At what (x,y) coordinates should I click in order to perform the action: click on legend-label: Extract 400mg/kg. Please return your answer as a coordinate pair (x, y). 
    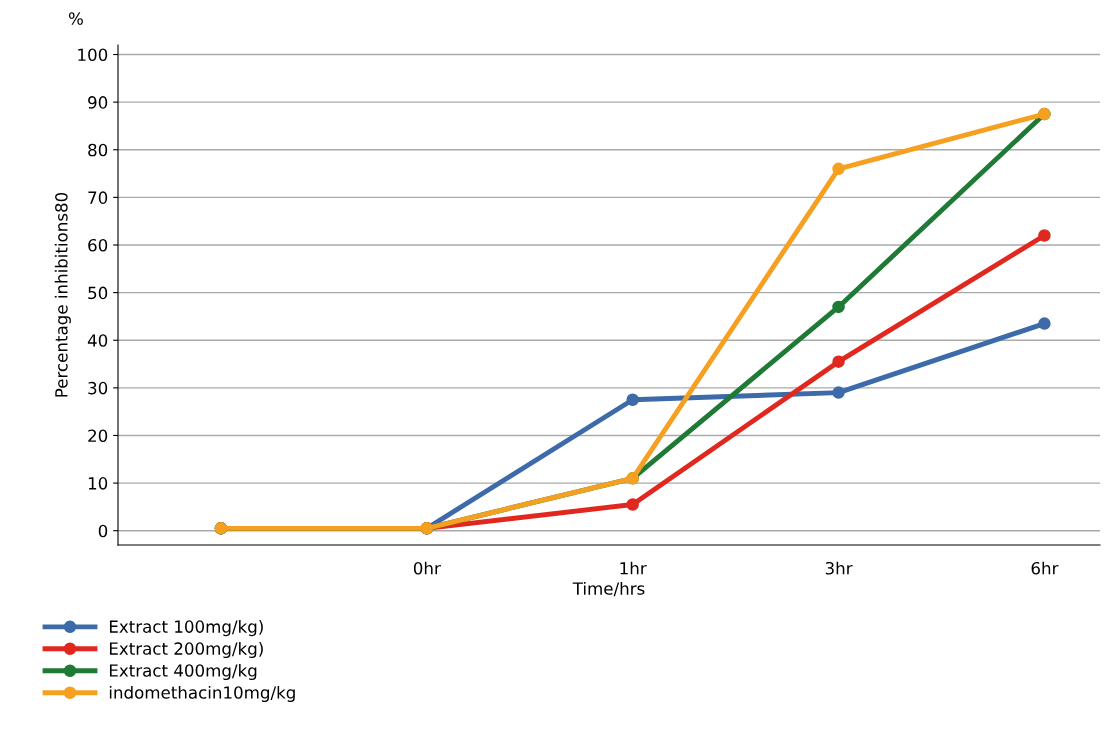
    Looking at the image, I should click on (183, 672).